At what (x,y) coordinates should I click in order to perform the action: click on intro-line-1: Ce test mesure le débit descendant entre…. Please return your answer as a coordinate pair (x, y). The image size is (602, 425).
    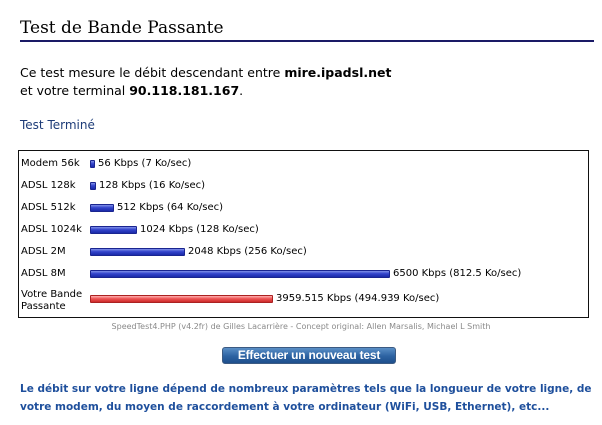
    Looking at the image, I should click on (205, 73).